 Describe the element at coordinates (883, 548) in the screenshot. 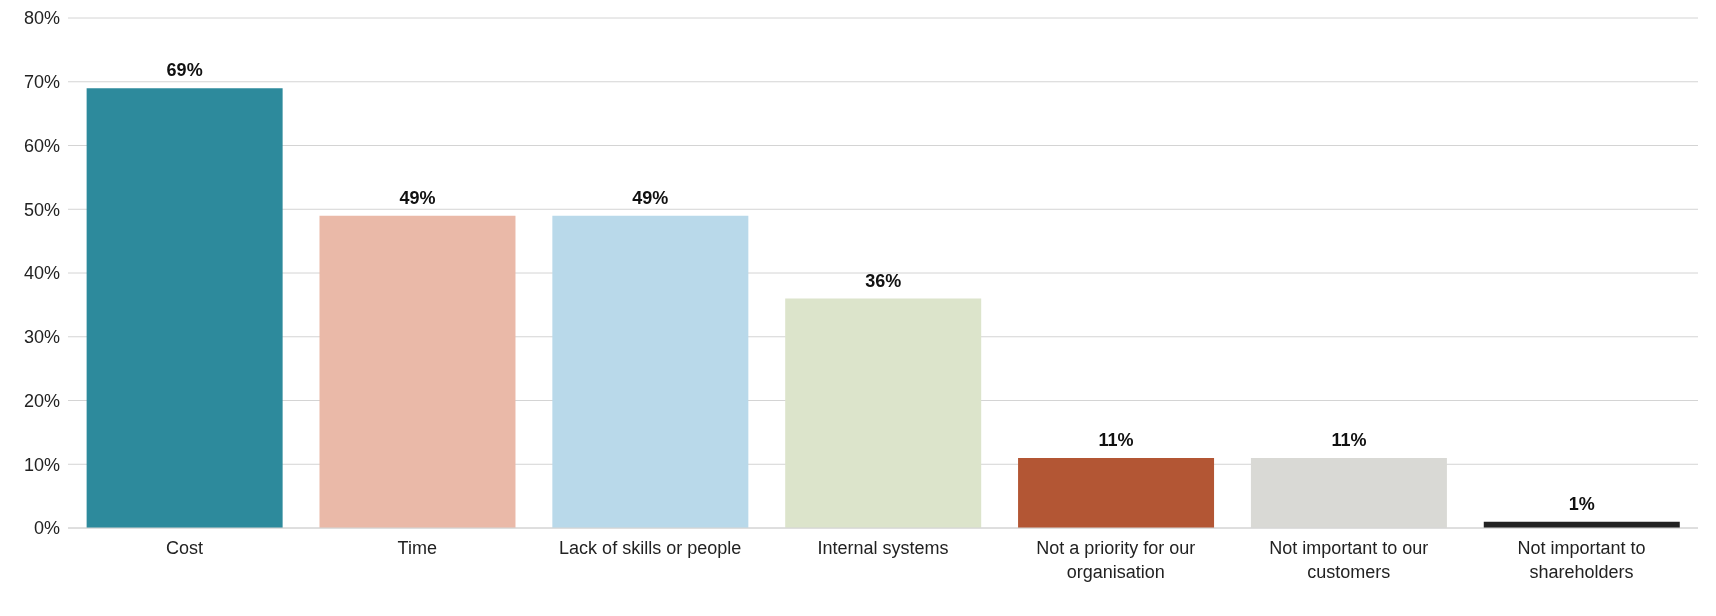

I see `x-tick-label: Internal systems` at that location.